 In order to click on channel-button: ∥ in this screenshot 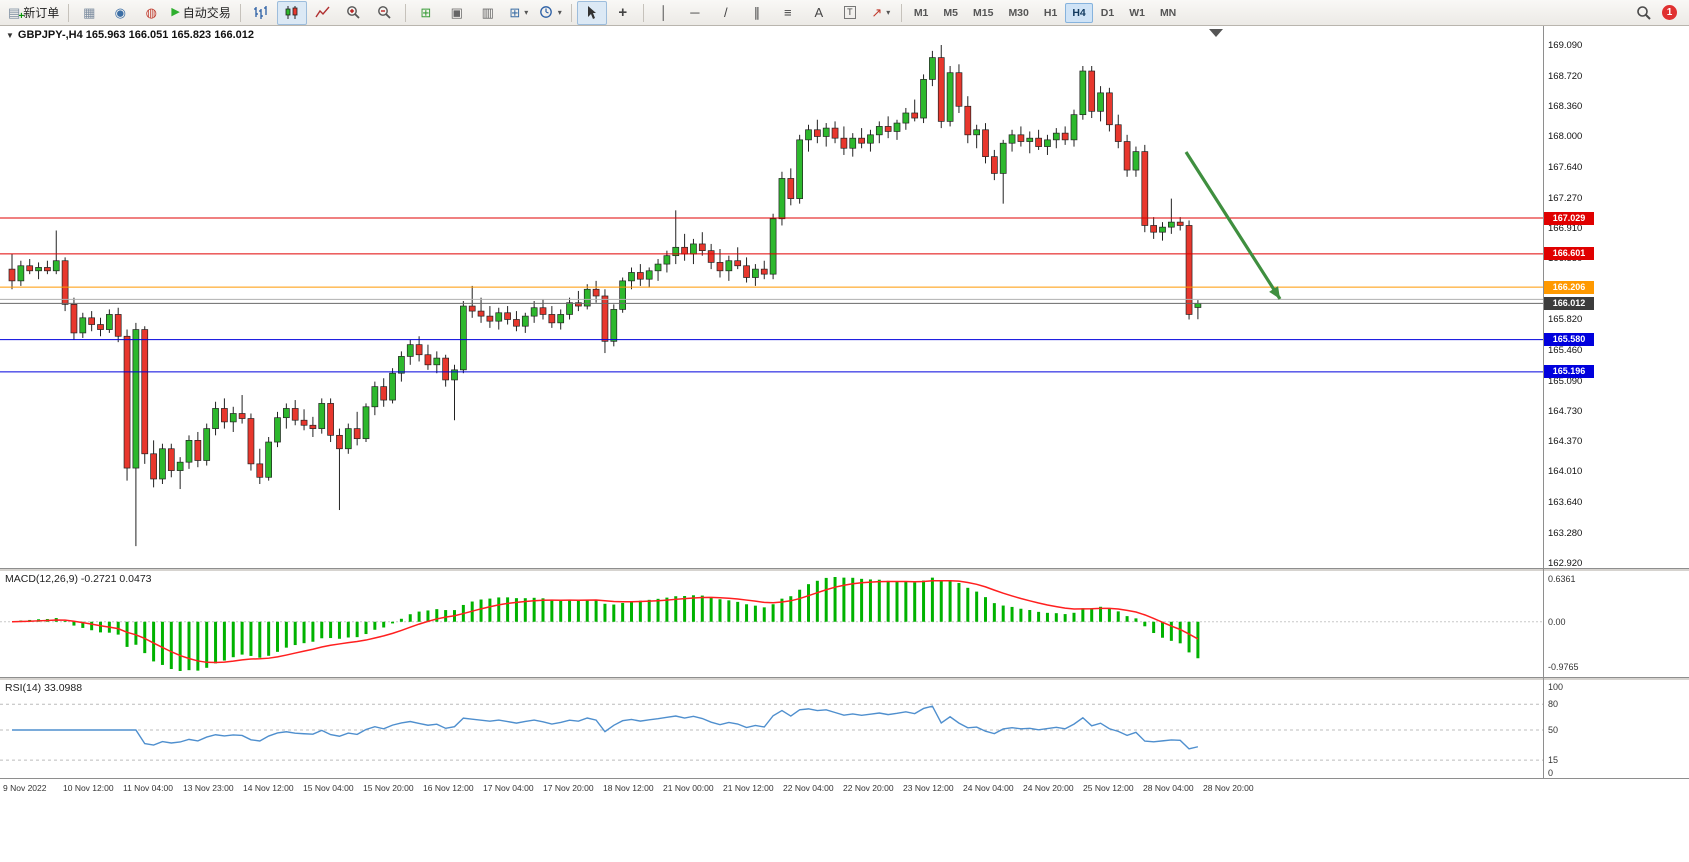, I will do `click(757, 13)`.